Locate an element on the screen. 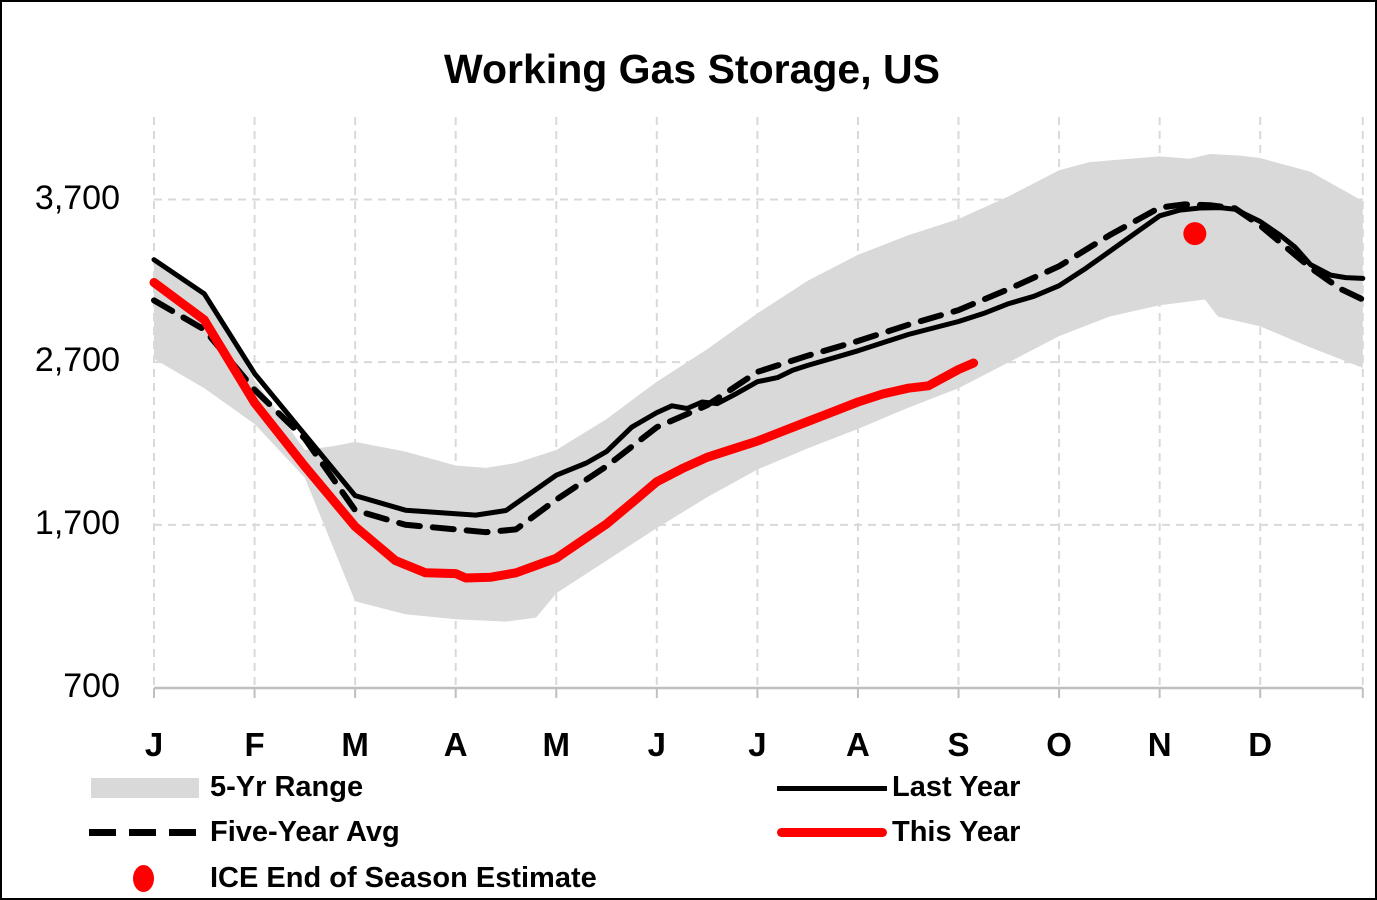 Image resolution: width=1377 pixels, height=900 pixels. x-axis-label-month: S is located at coordinates (958, 744).